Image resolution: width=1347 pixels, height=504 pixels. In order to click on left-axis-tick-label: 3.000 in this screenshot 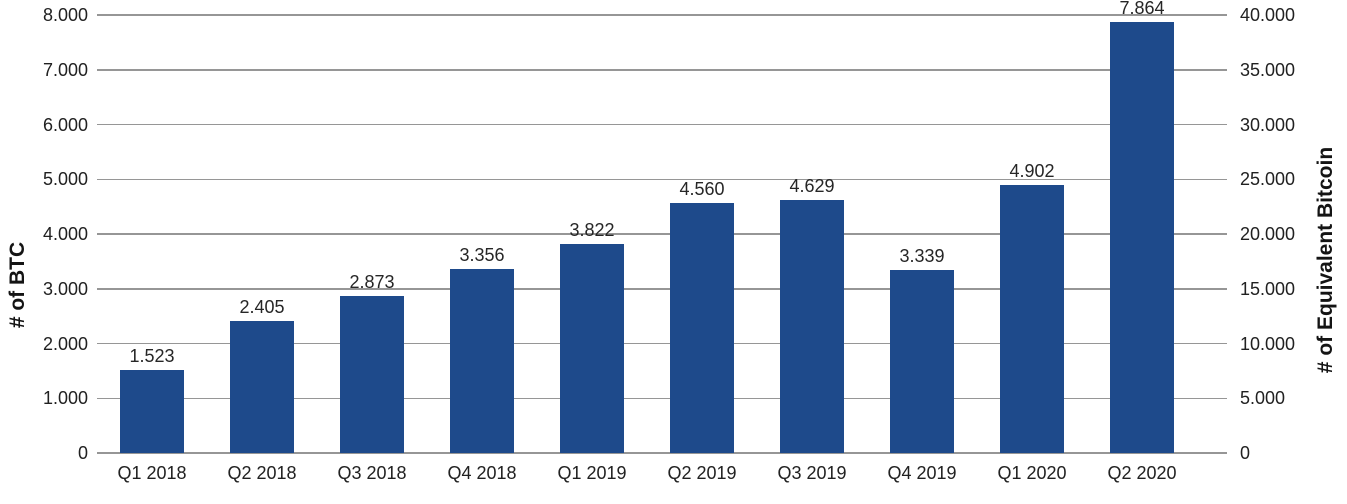, I will do `click(65, 288)`.